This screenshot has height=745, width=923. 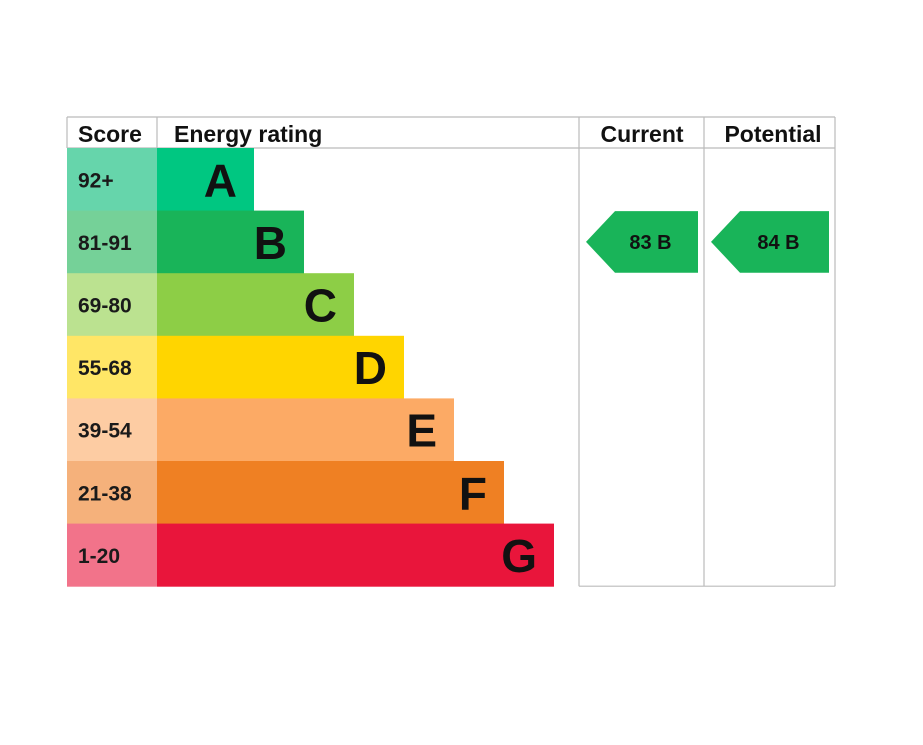 I want to click on band-bar-c, so click(x=255, y=305).